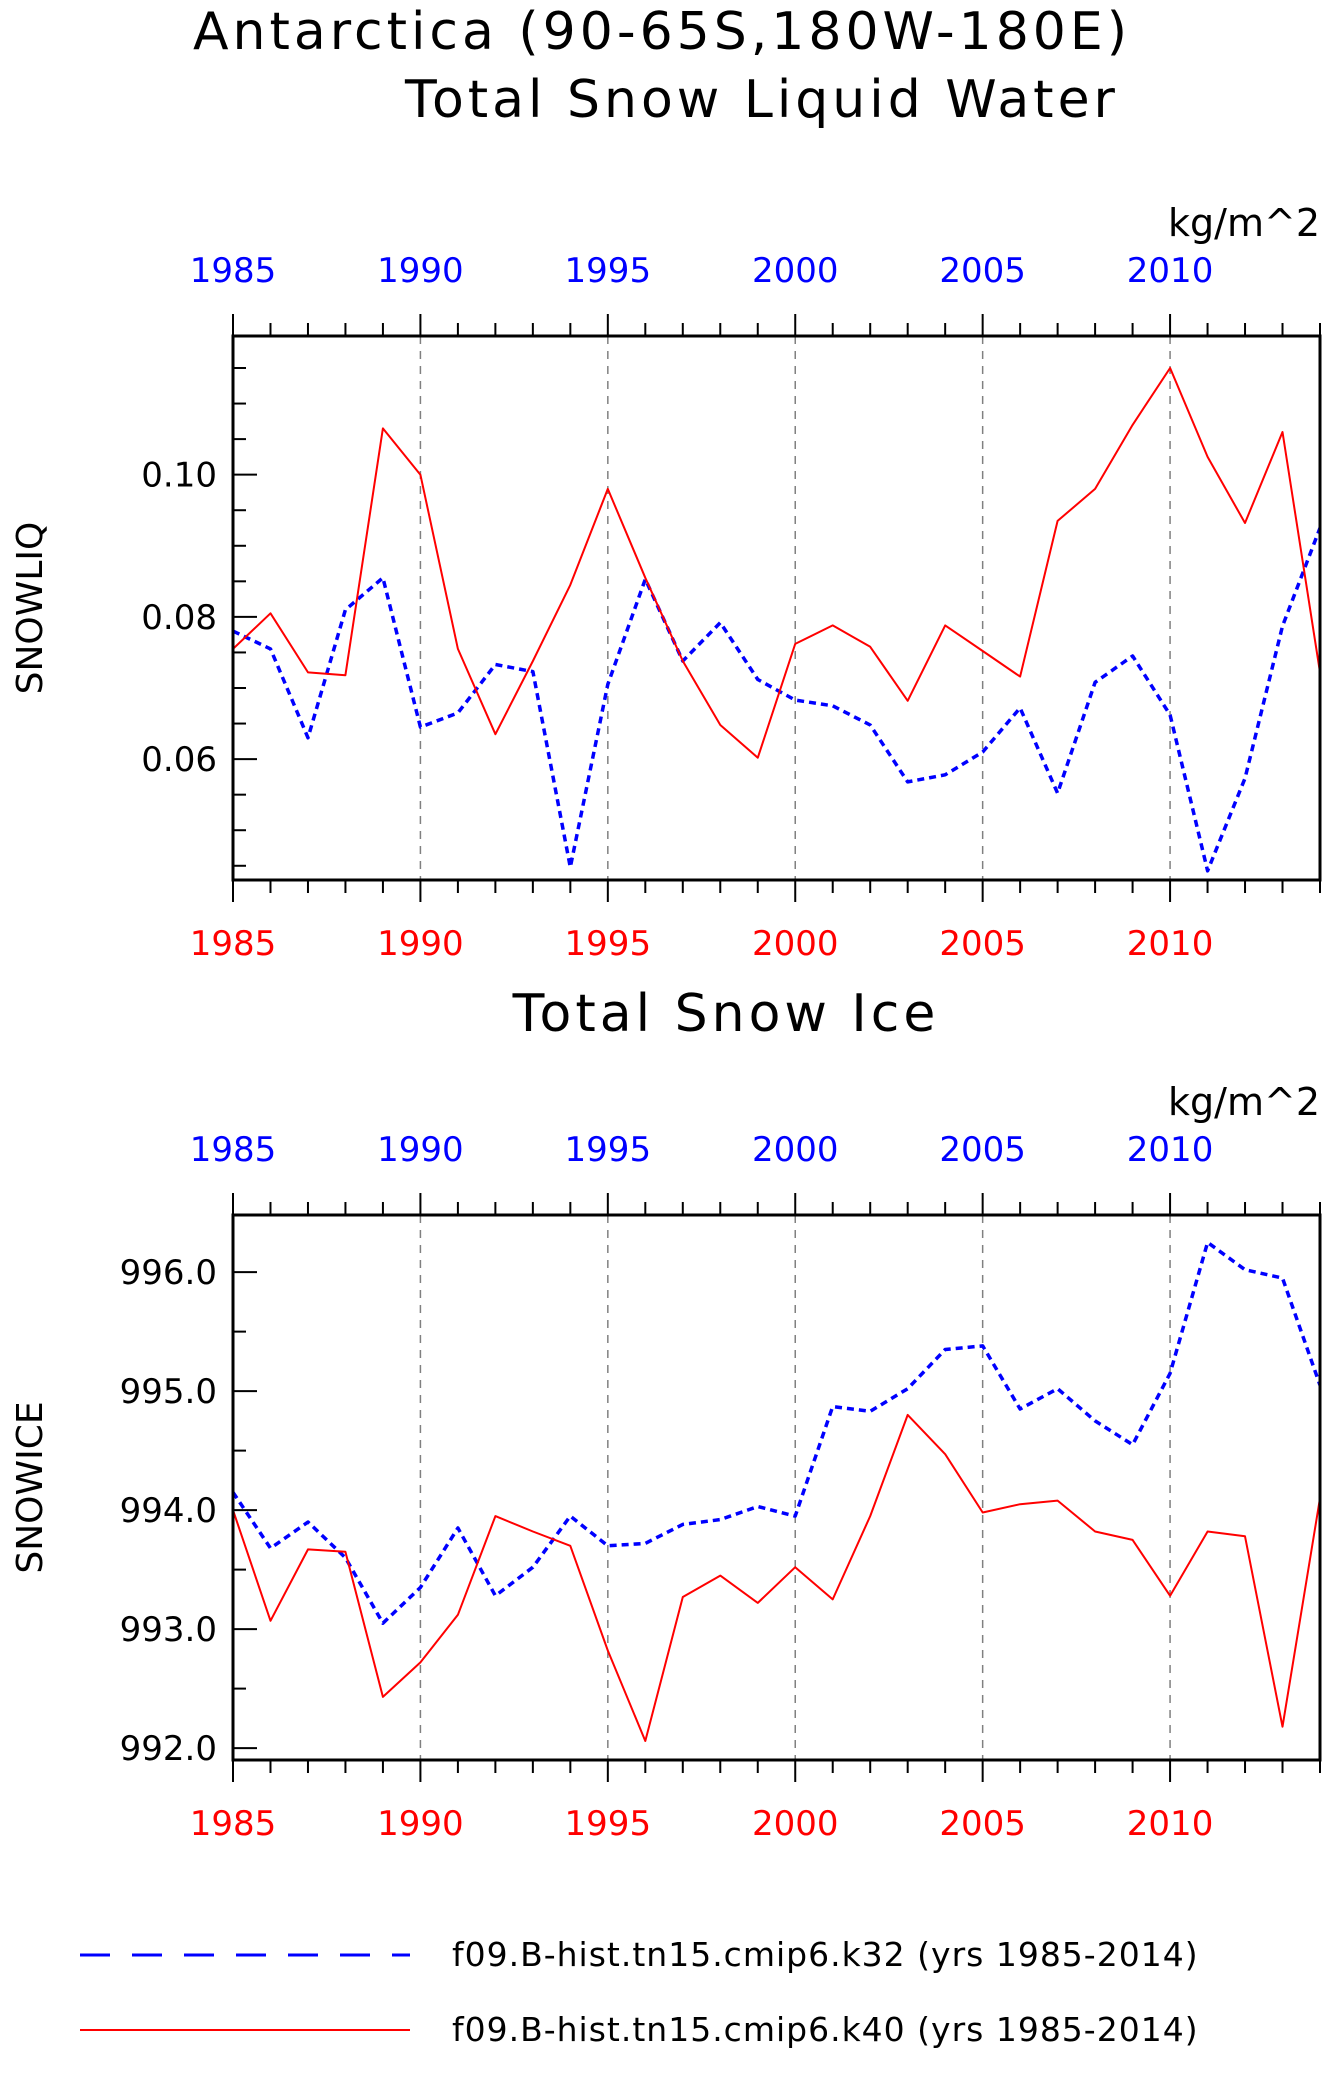 The width and height of the screenshot is (1324, 2074). What do you see at coordinates (776, 1577) in the screenshot?
I see `series-line-k40` at bounding box center [776, 1577].